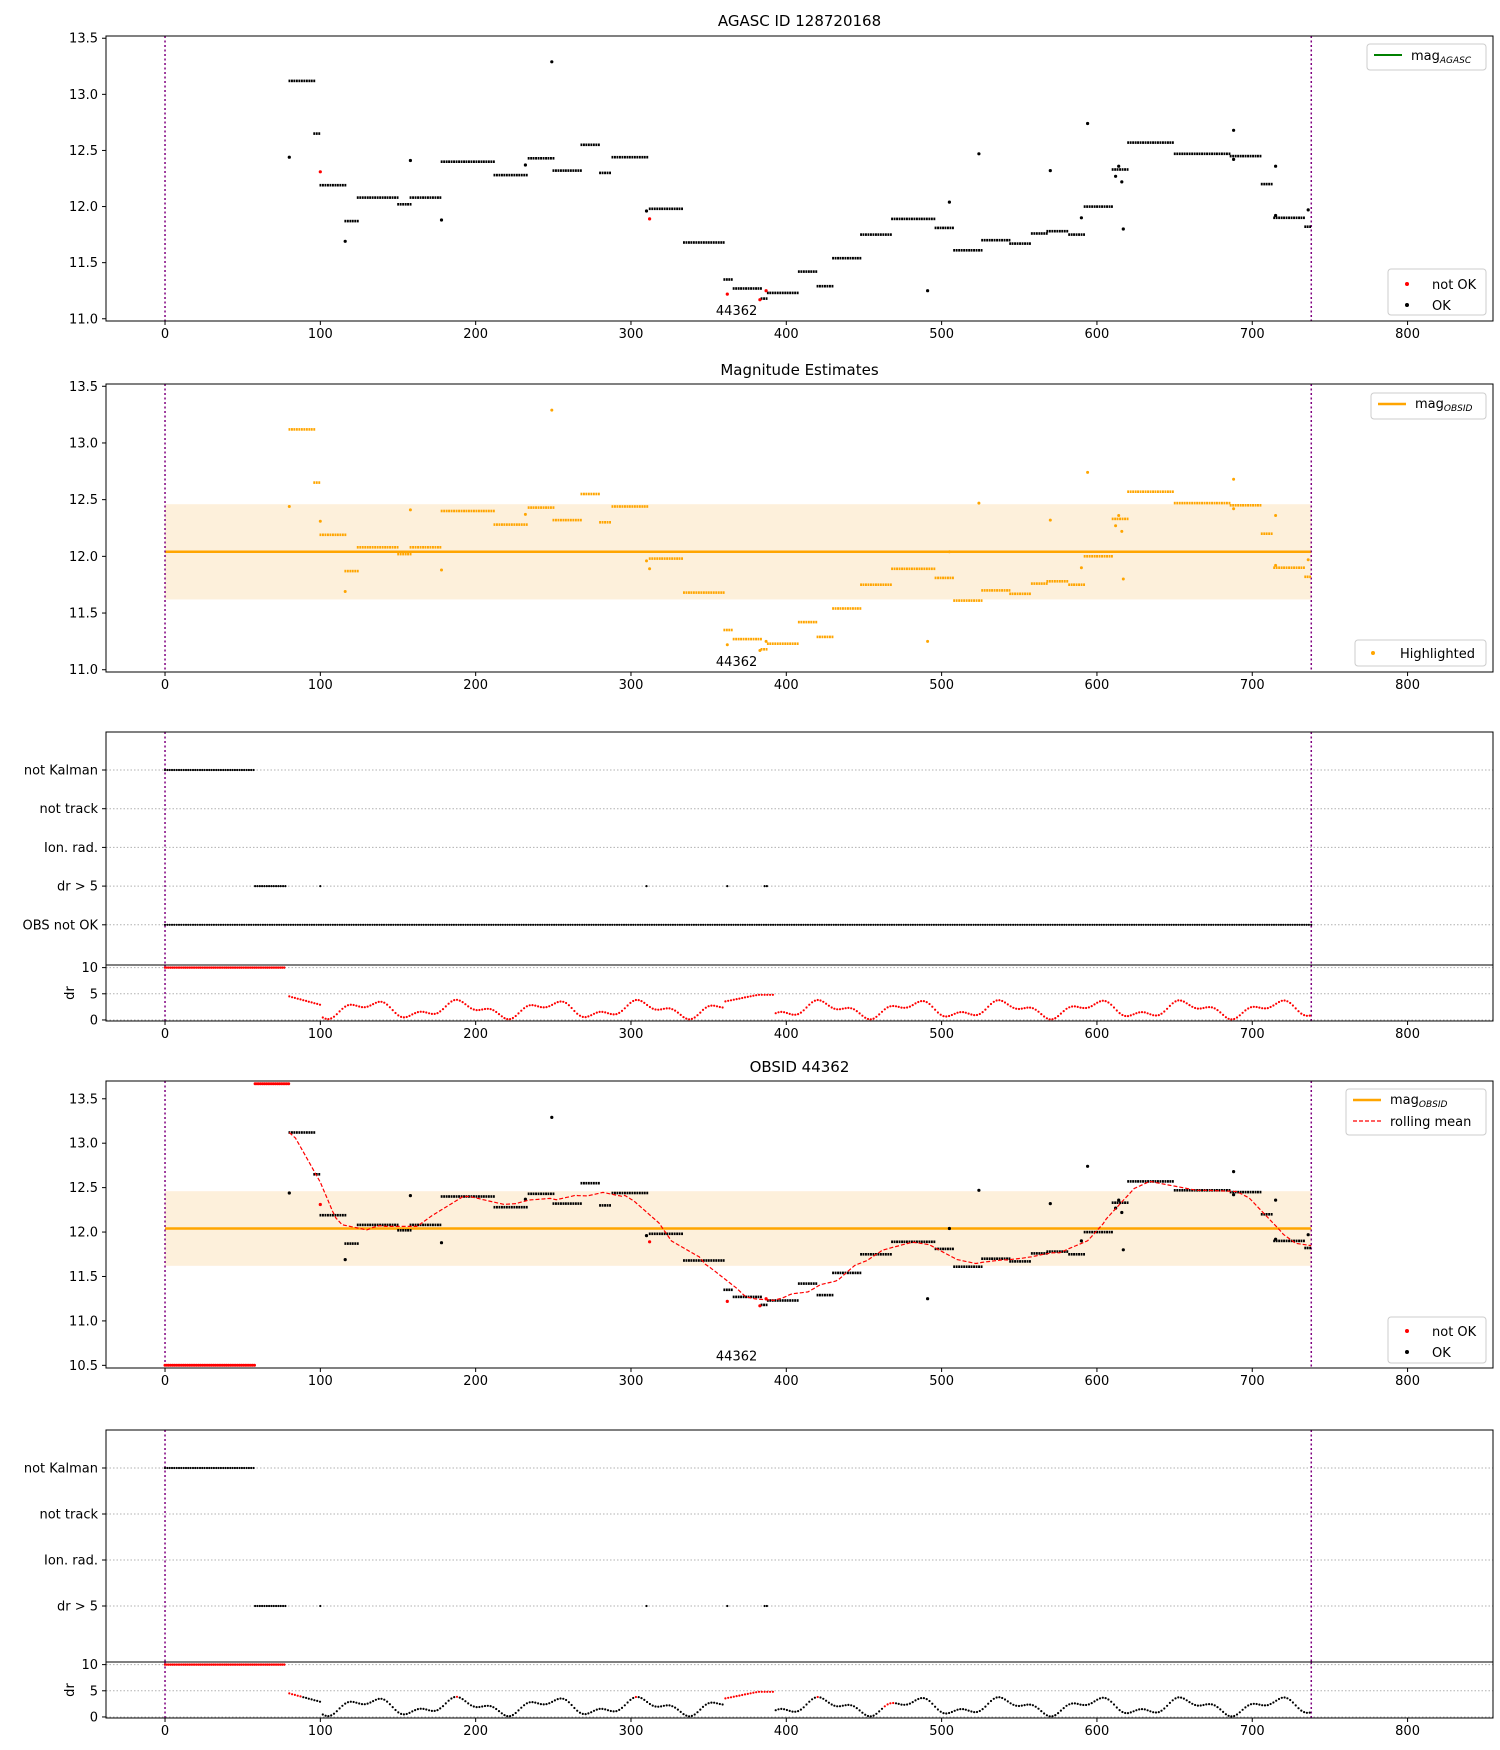 This screenshot has width=1500, height=1750. Describe the element at coordinates (320, 1731) in the screenshot. I see `x-tick-label: 100` at that location.